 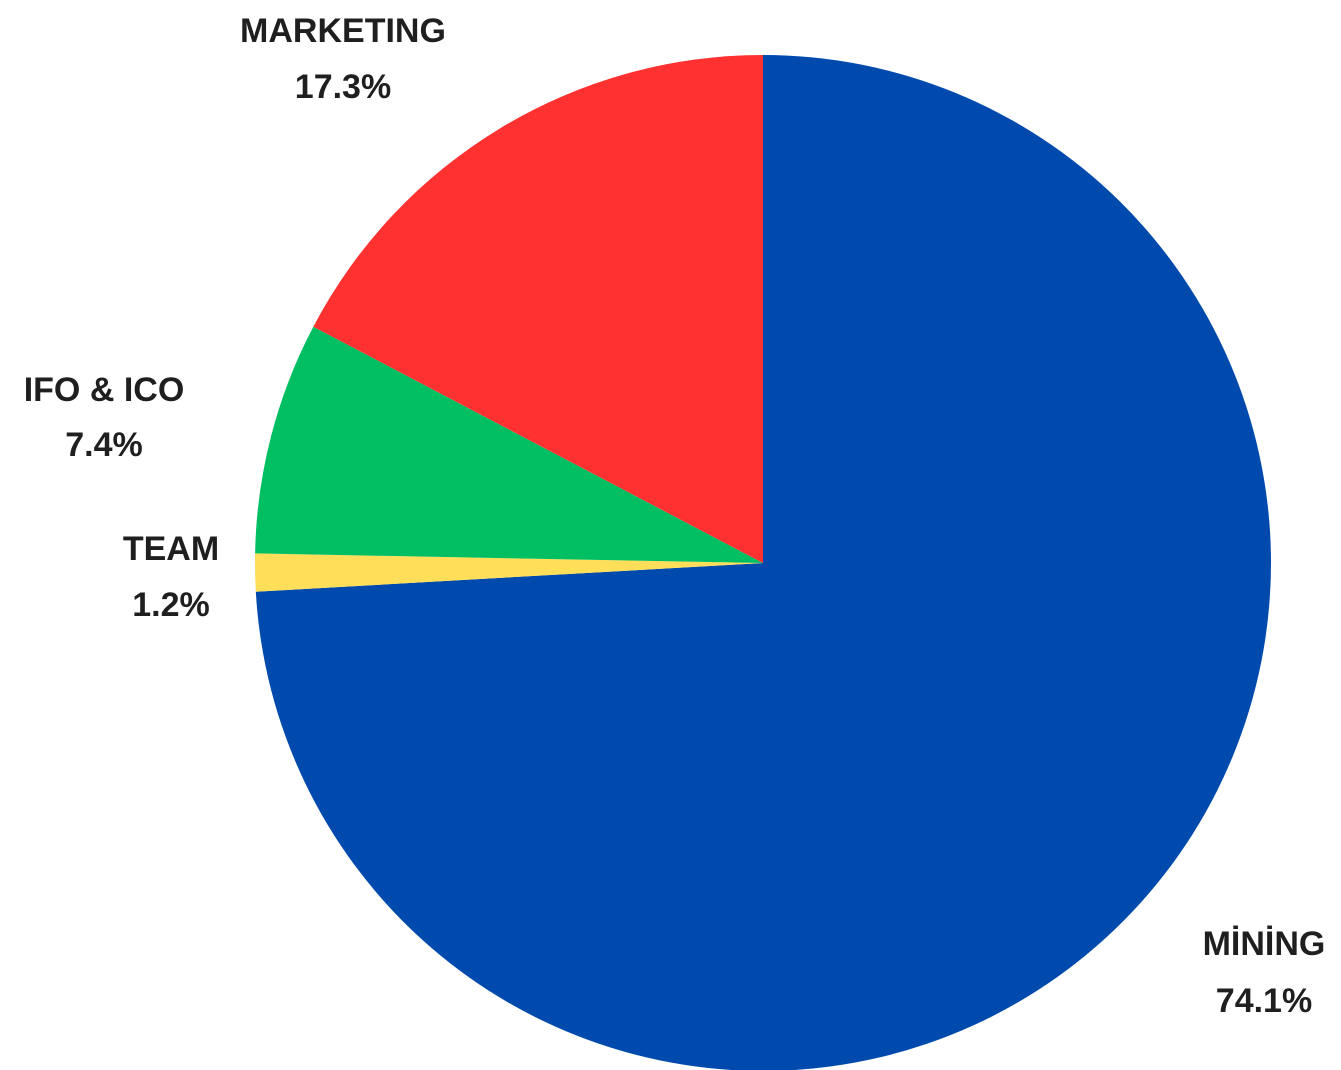 What do you see at coordinates (171, 605) in the screenshot?
I see `slice-label-team-value: 1.2%` at bounding box center [171, 605].